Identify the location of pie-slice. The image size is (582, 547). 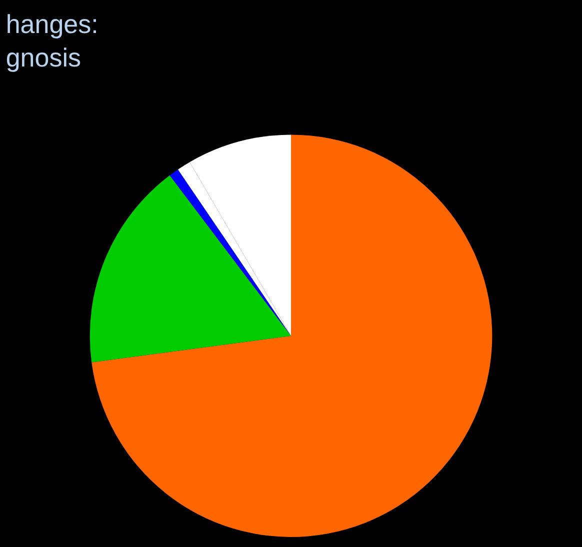
(190, 268).